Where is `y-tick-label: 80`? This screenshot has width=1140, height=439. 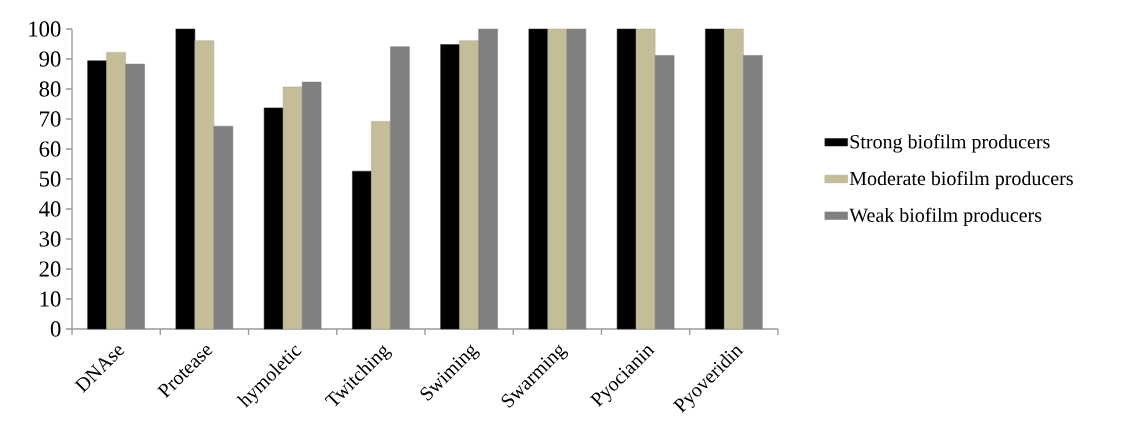
y-tick-label: 80 is located at coordinates (50, 89).